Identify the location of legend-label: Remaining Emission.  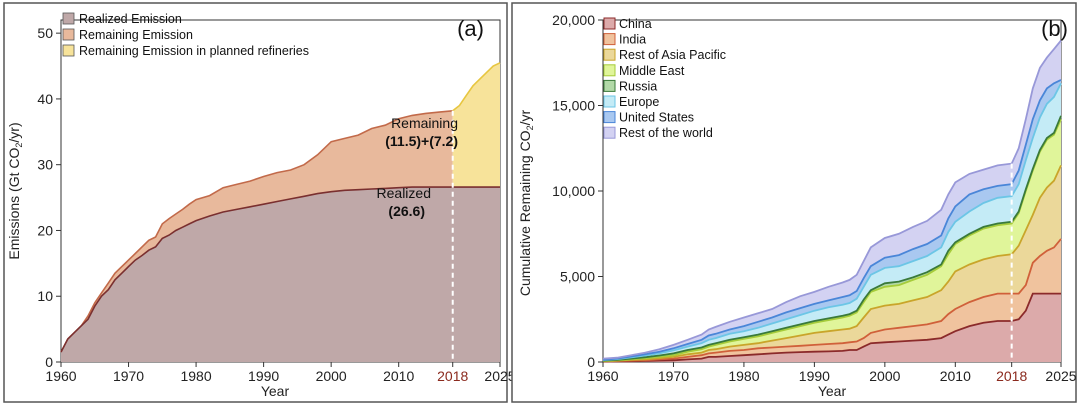
(136, 35).